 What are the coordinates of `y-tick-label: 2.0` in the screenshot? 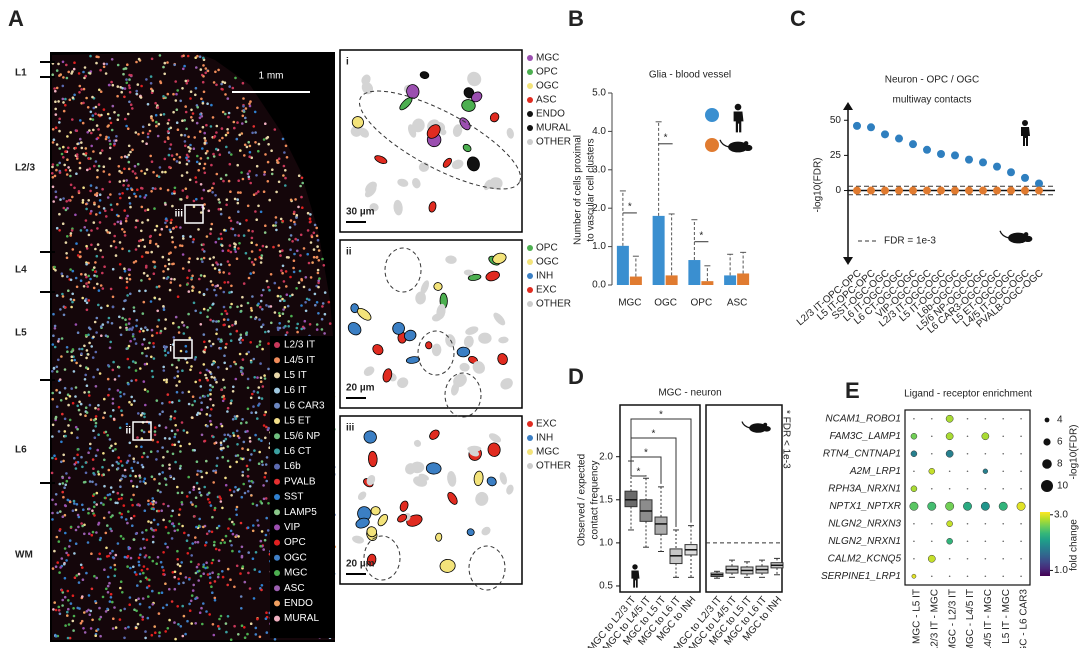 It's located at (606, 456).